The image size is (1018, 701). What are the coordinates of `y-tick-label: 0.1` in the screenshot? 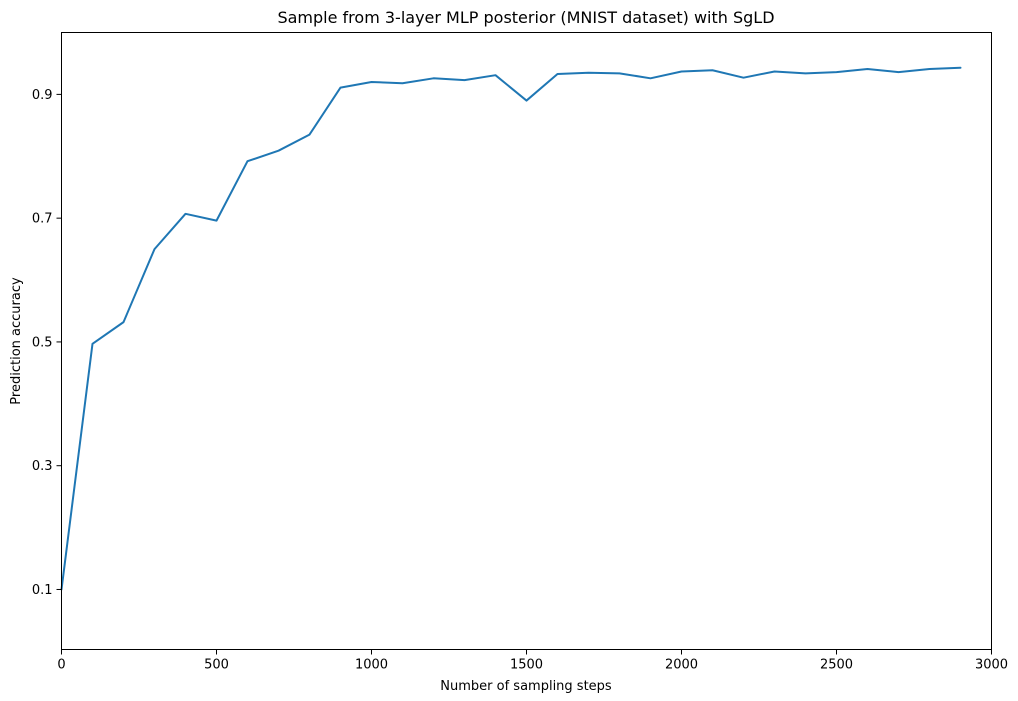 It's located at (42, 590).